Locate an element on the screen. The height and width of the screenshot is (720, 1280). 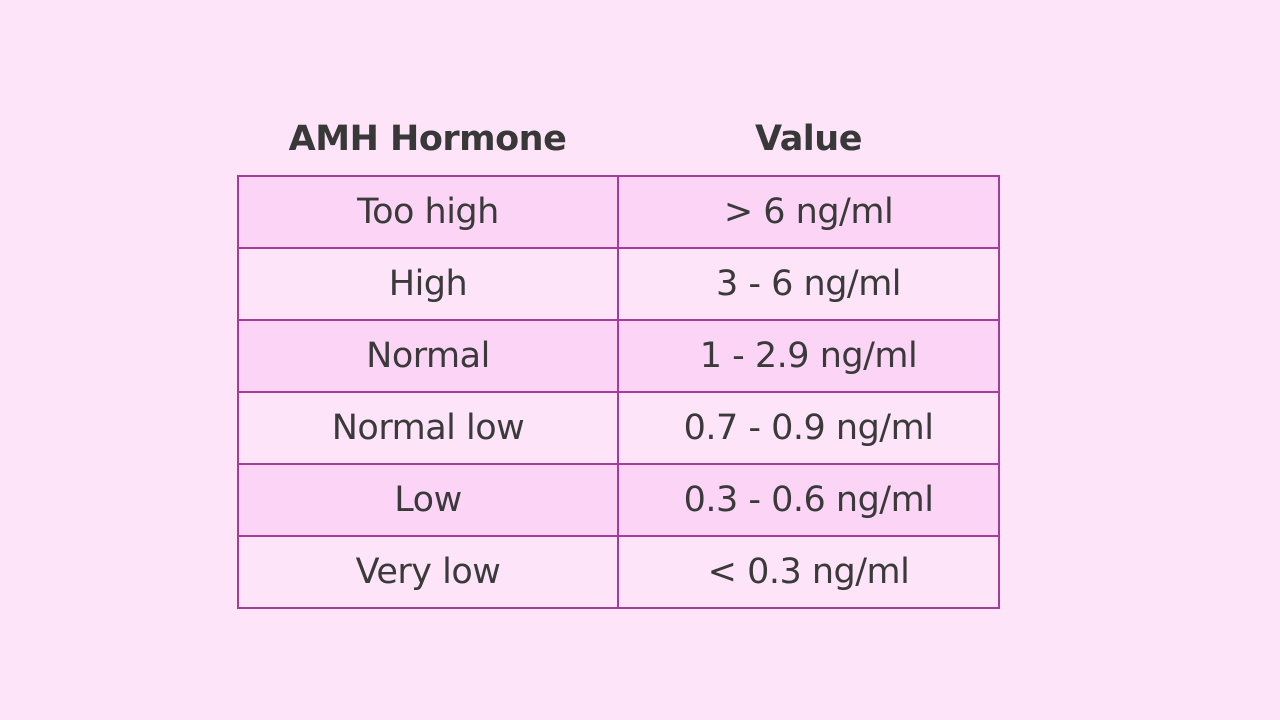
row-label: Normal low is located at coordinates (429, 428).